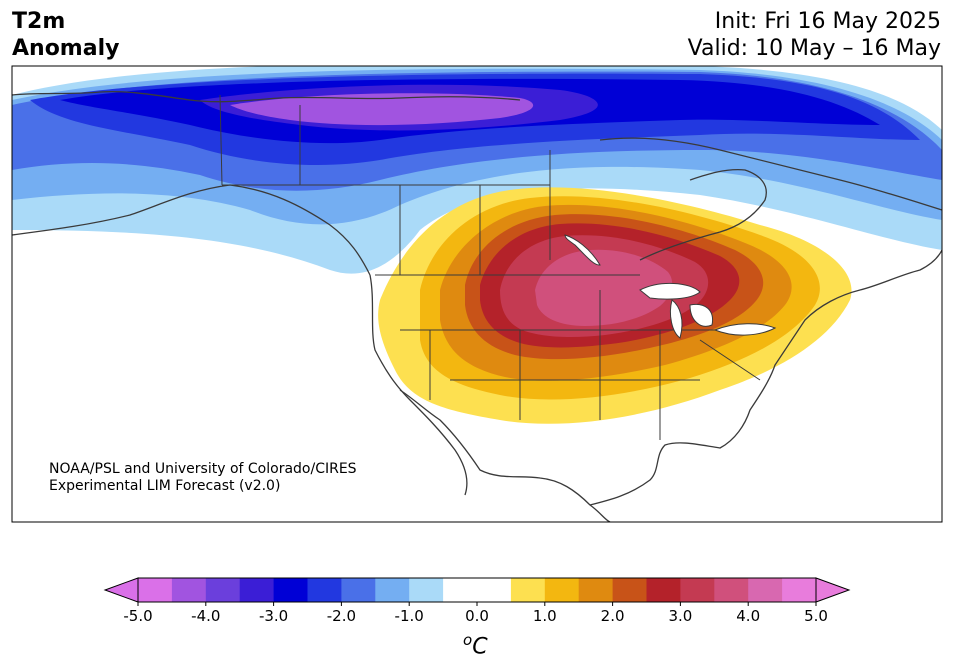 The image size is (954, 671). What do you see at coordinates (814, 48) in the screenshot?
I see `valid-range: Valid: 10 May – 16 May` at bounding box center [814, 48].